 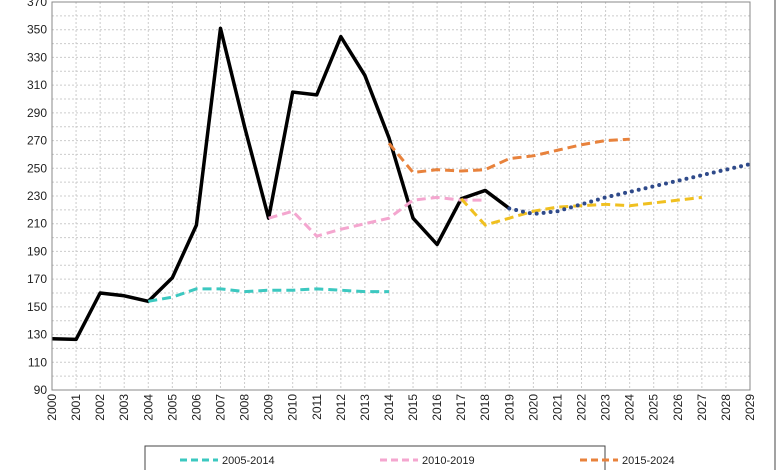 What do you see at coordinates (248, 461) in the screenshot?
I see `legend-label: 2005-2014` at bounding box center [248, 461].